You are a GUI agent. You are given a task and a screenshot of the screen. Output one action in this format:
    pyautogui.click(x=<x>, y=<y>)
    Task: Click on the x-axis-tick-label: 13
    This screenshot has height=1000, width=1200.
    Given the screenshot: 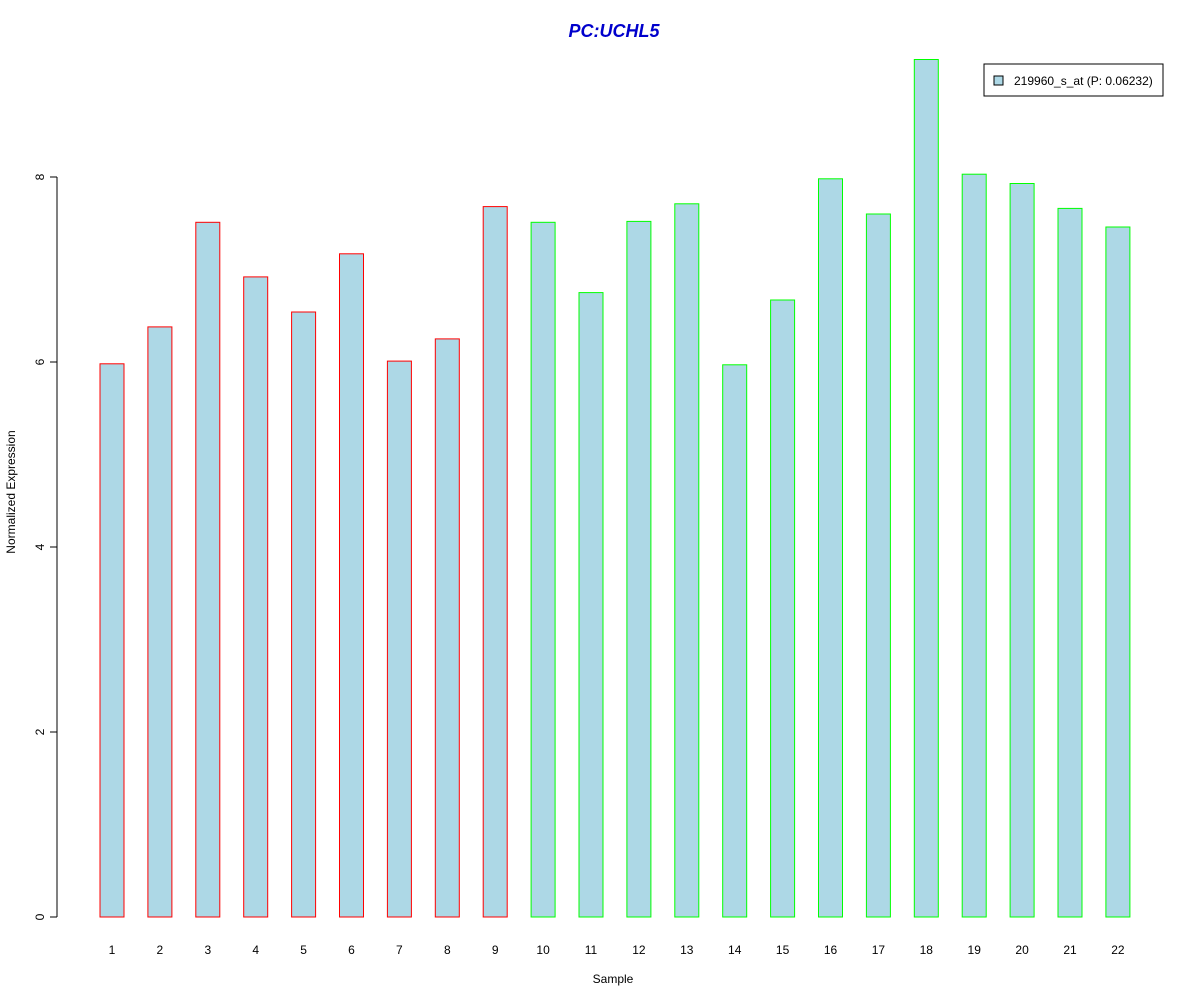 What is the action you would take?
    pyautogui.click(x=687, y=950)
    